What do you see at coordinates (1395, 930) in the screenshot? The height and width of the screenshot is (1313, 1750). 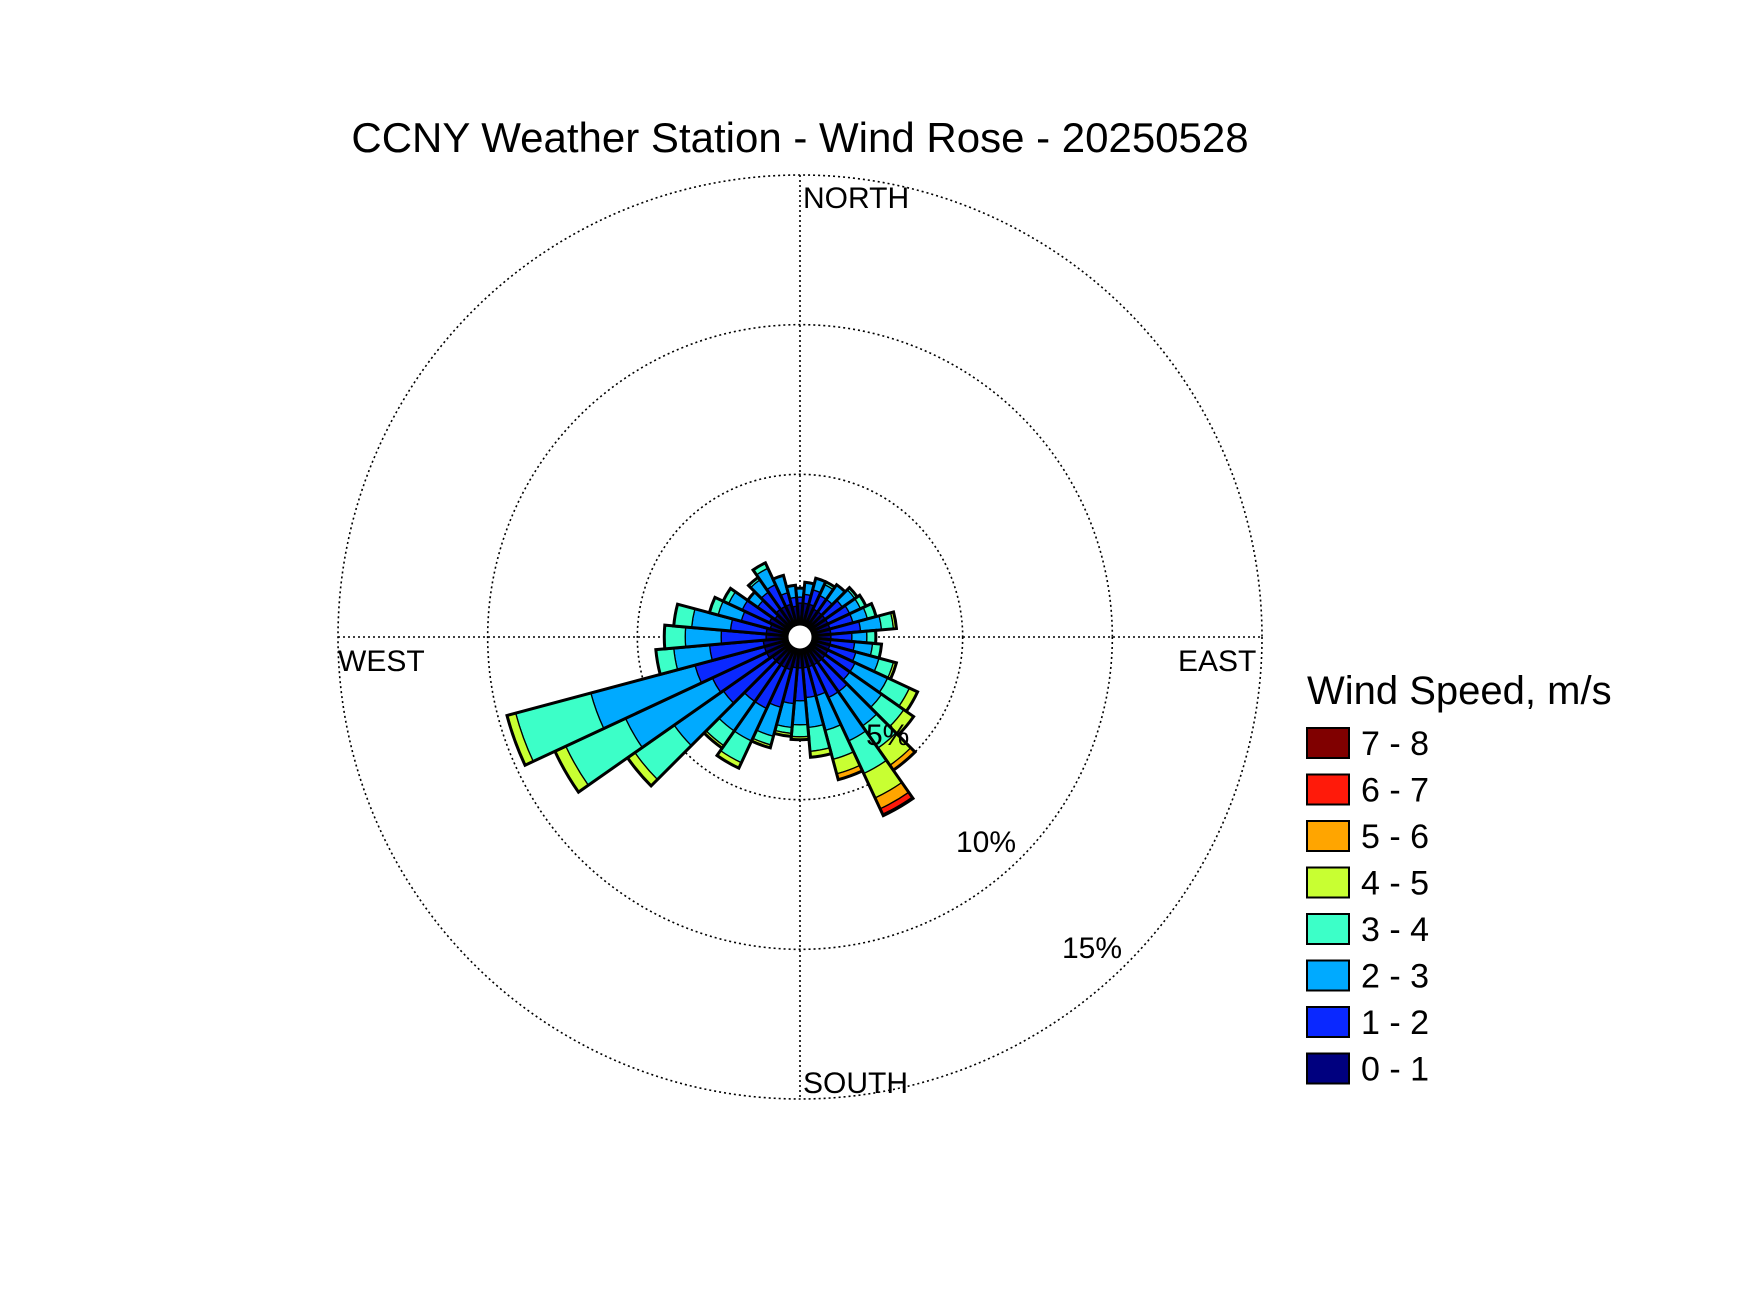 I see `legend-label: 3 - 4` at bounding box center [1395, 930].